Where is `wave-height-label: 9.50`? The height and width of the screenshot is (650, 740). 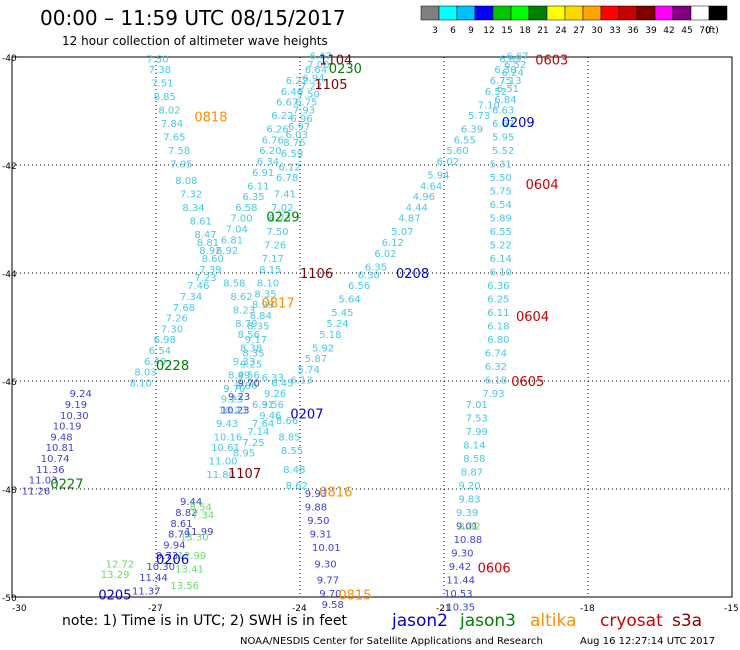
wave-height-label: 9.50 is located at coordinates (318, 521).